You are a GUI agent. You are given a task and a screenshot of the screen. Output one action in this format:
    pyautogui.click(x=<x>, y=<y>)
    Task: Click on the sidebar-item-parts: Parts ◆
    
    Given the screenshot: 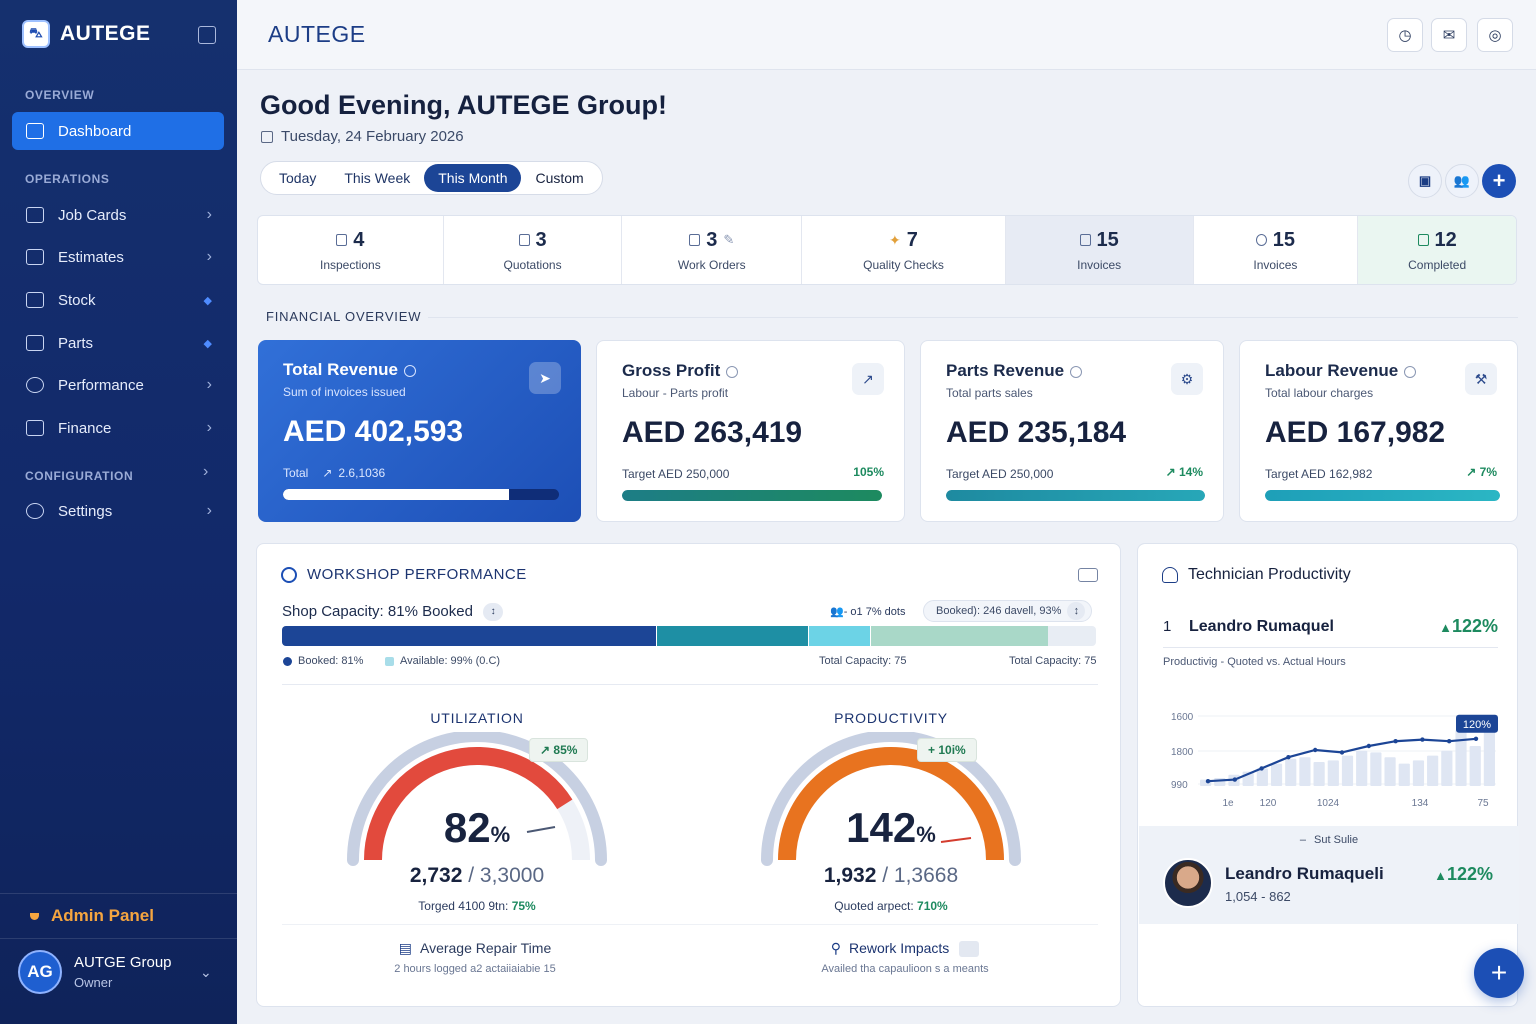 What is the action you would take?
    pyautogui.click(x=118, y=343)
    